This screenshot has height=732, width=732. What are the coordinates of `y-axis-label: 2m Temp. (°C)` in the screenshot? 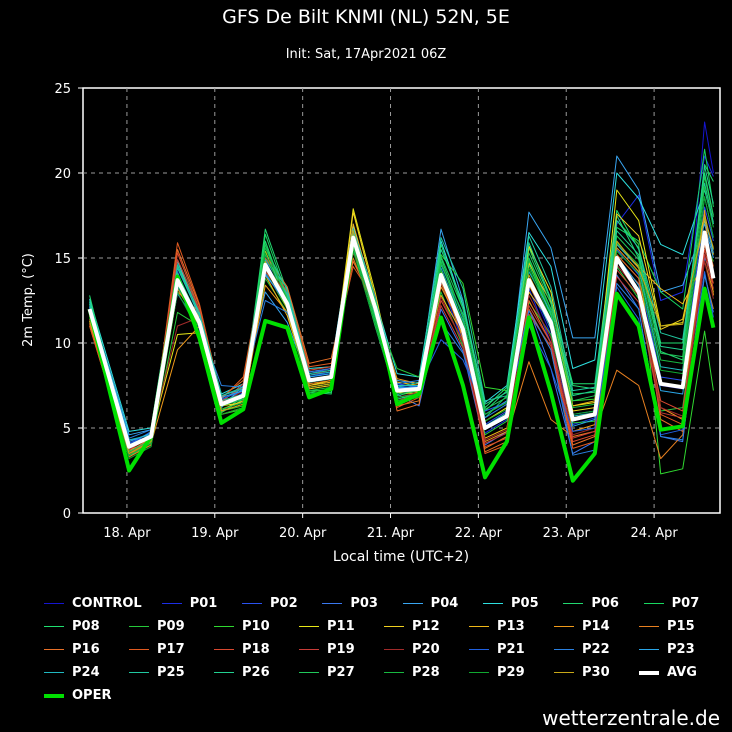 It's located at (28, 300).